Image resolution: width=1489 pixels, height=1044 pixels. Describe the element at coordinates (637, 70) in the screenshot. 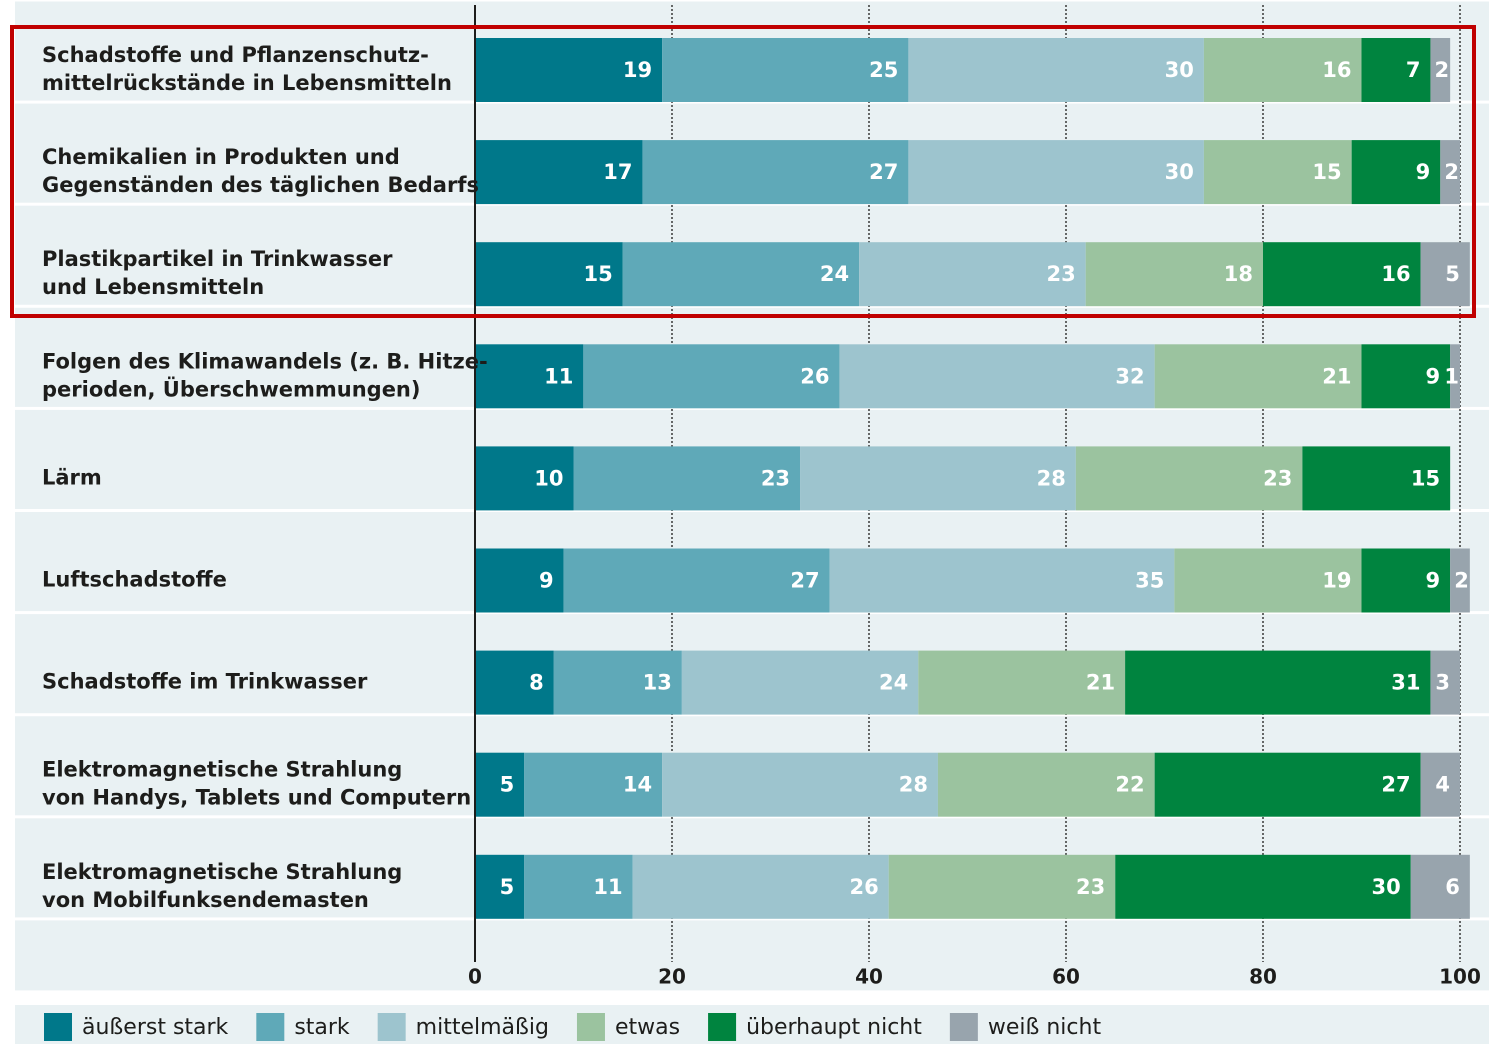

I see `value-label: 19` at that location.